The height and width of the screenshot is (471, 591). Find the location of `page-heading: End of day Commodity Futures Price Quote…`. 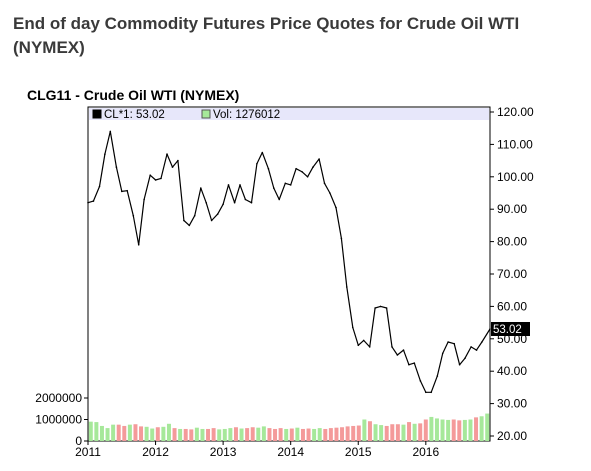

page-heading: End of day Commodity Futures Price Quote… is located at coordinates (266, 35).